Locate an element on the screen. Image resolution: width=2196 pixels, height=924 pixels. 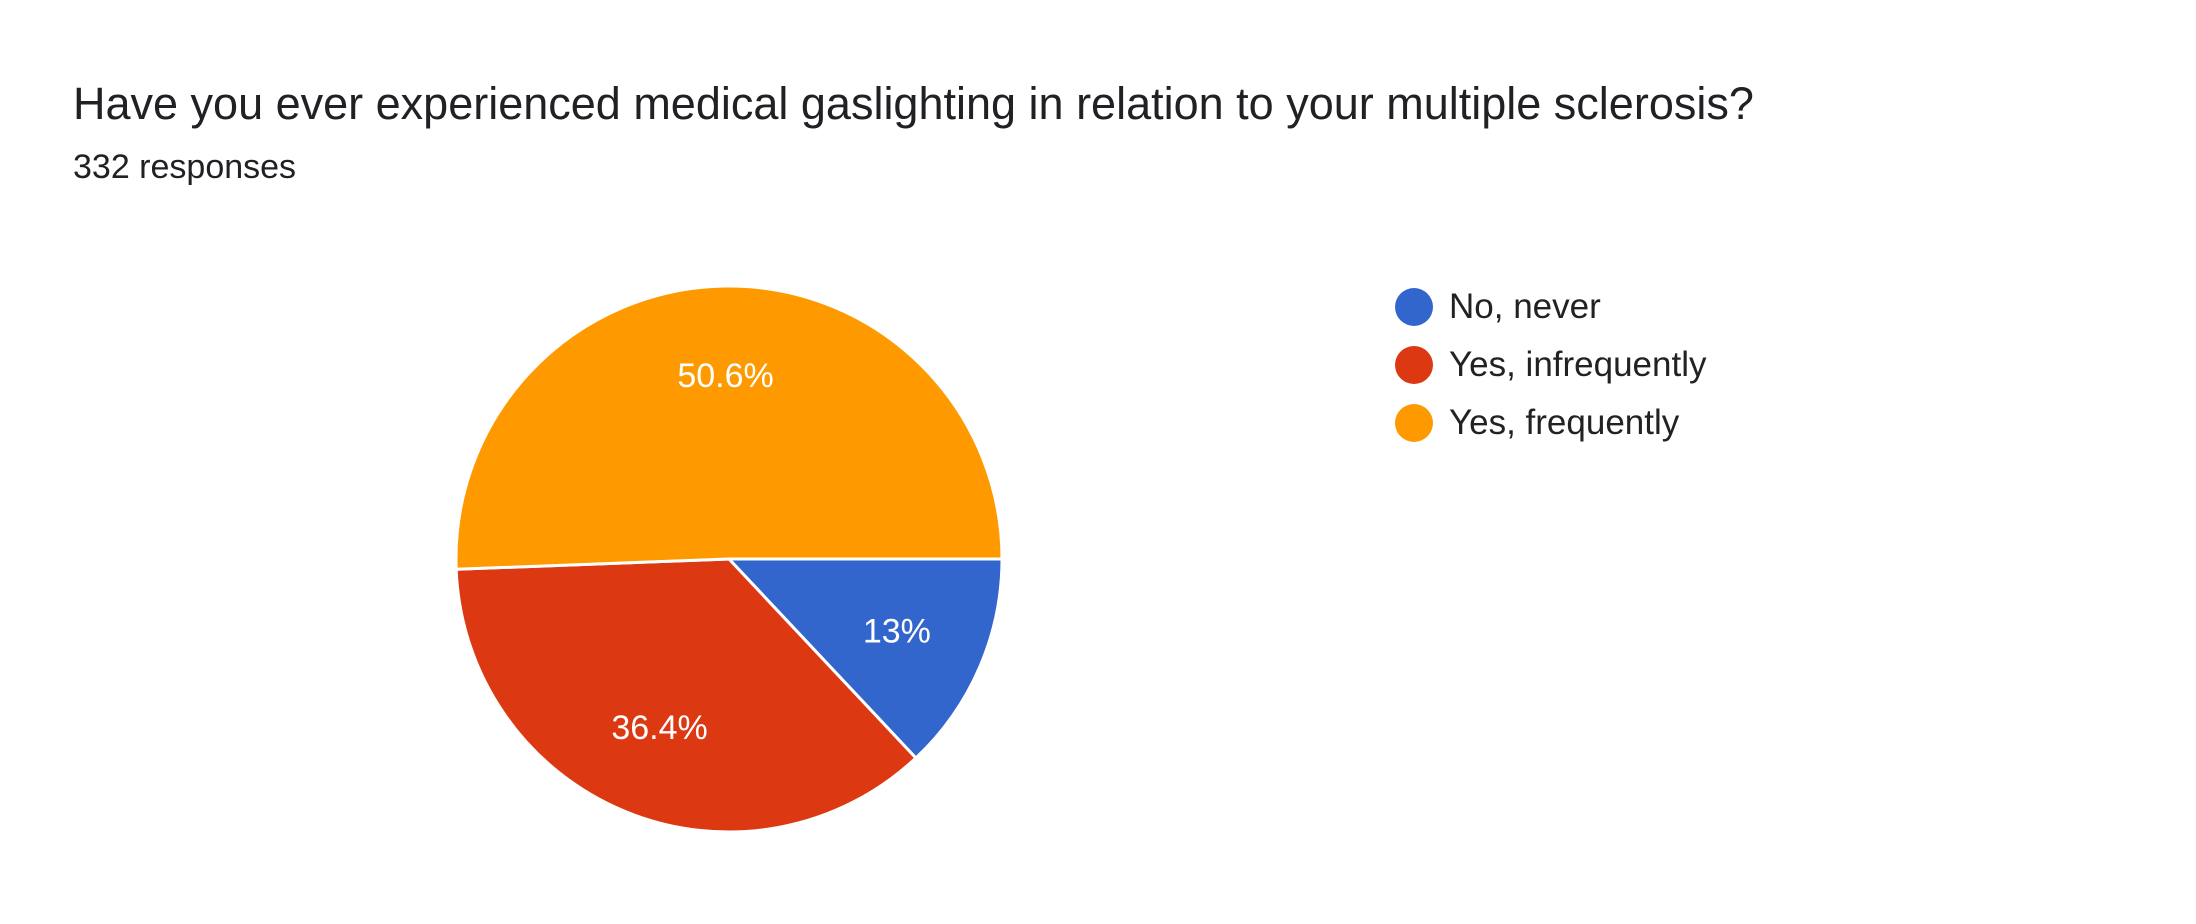
pie-slice-yes-infrequently is located at coordinates (686, 695).